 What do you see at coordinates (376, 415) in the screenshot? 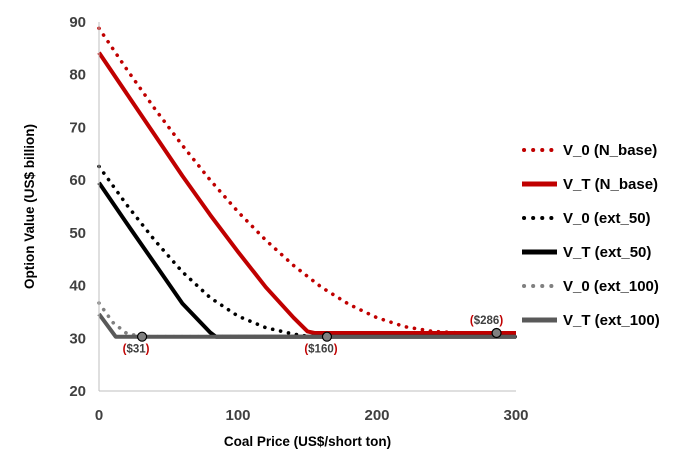
I see `x-tick-label: 200` at bounding box center [376, 415].